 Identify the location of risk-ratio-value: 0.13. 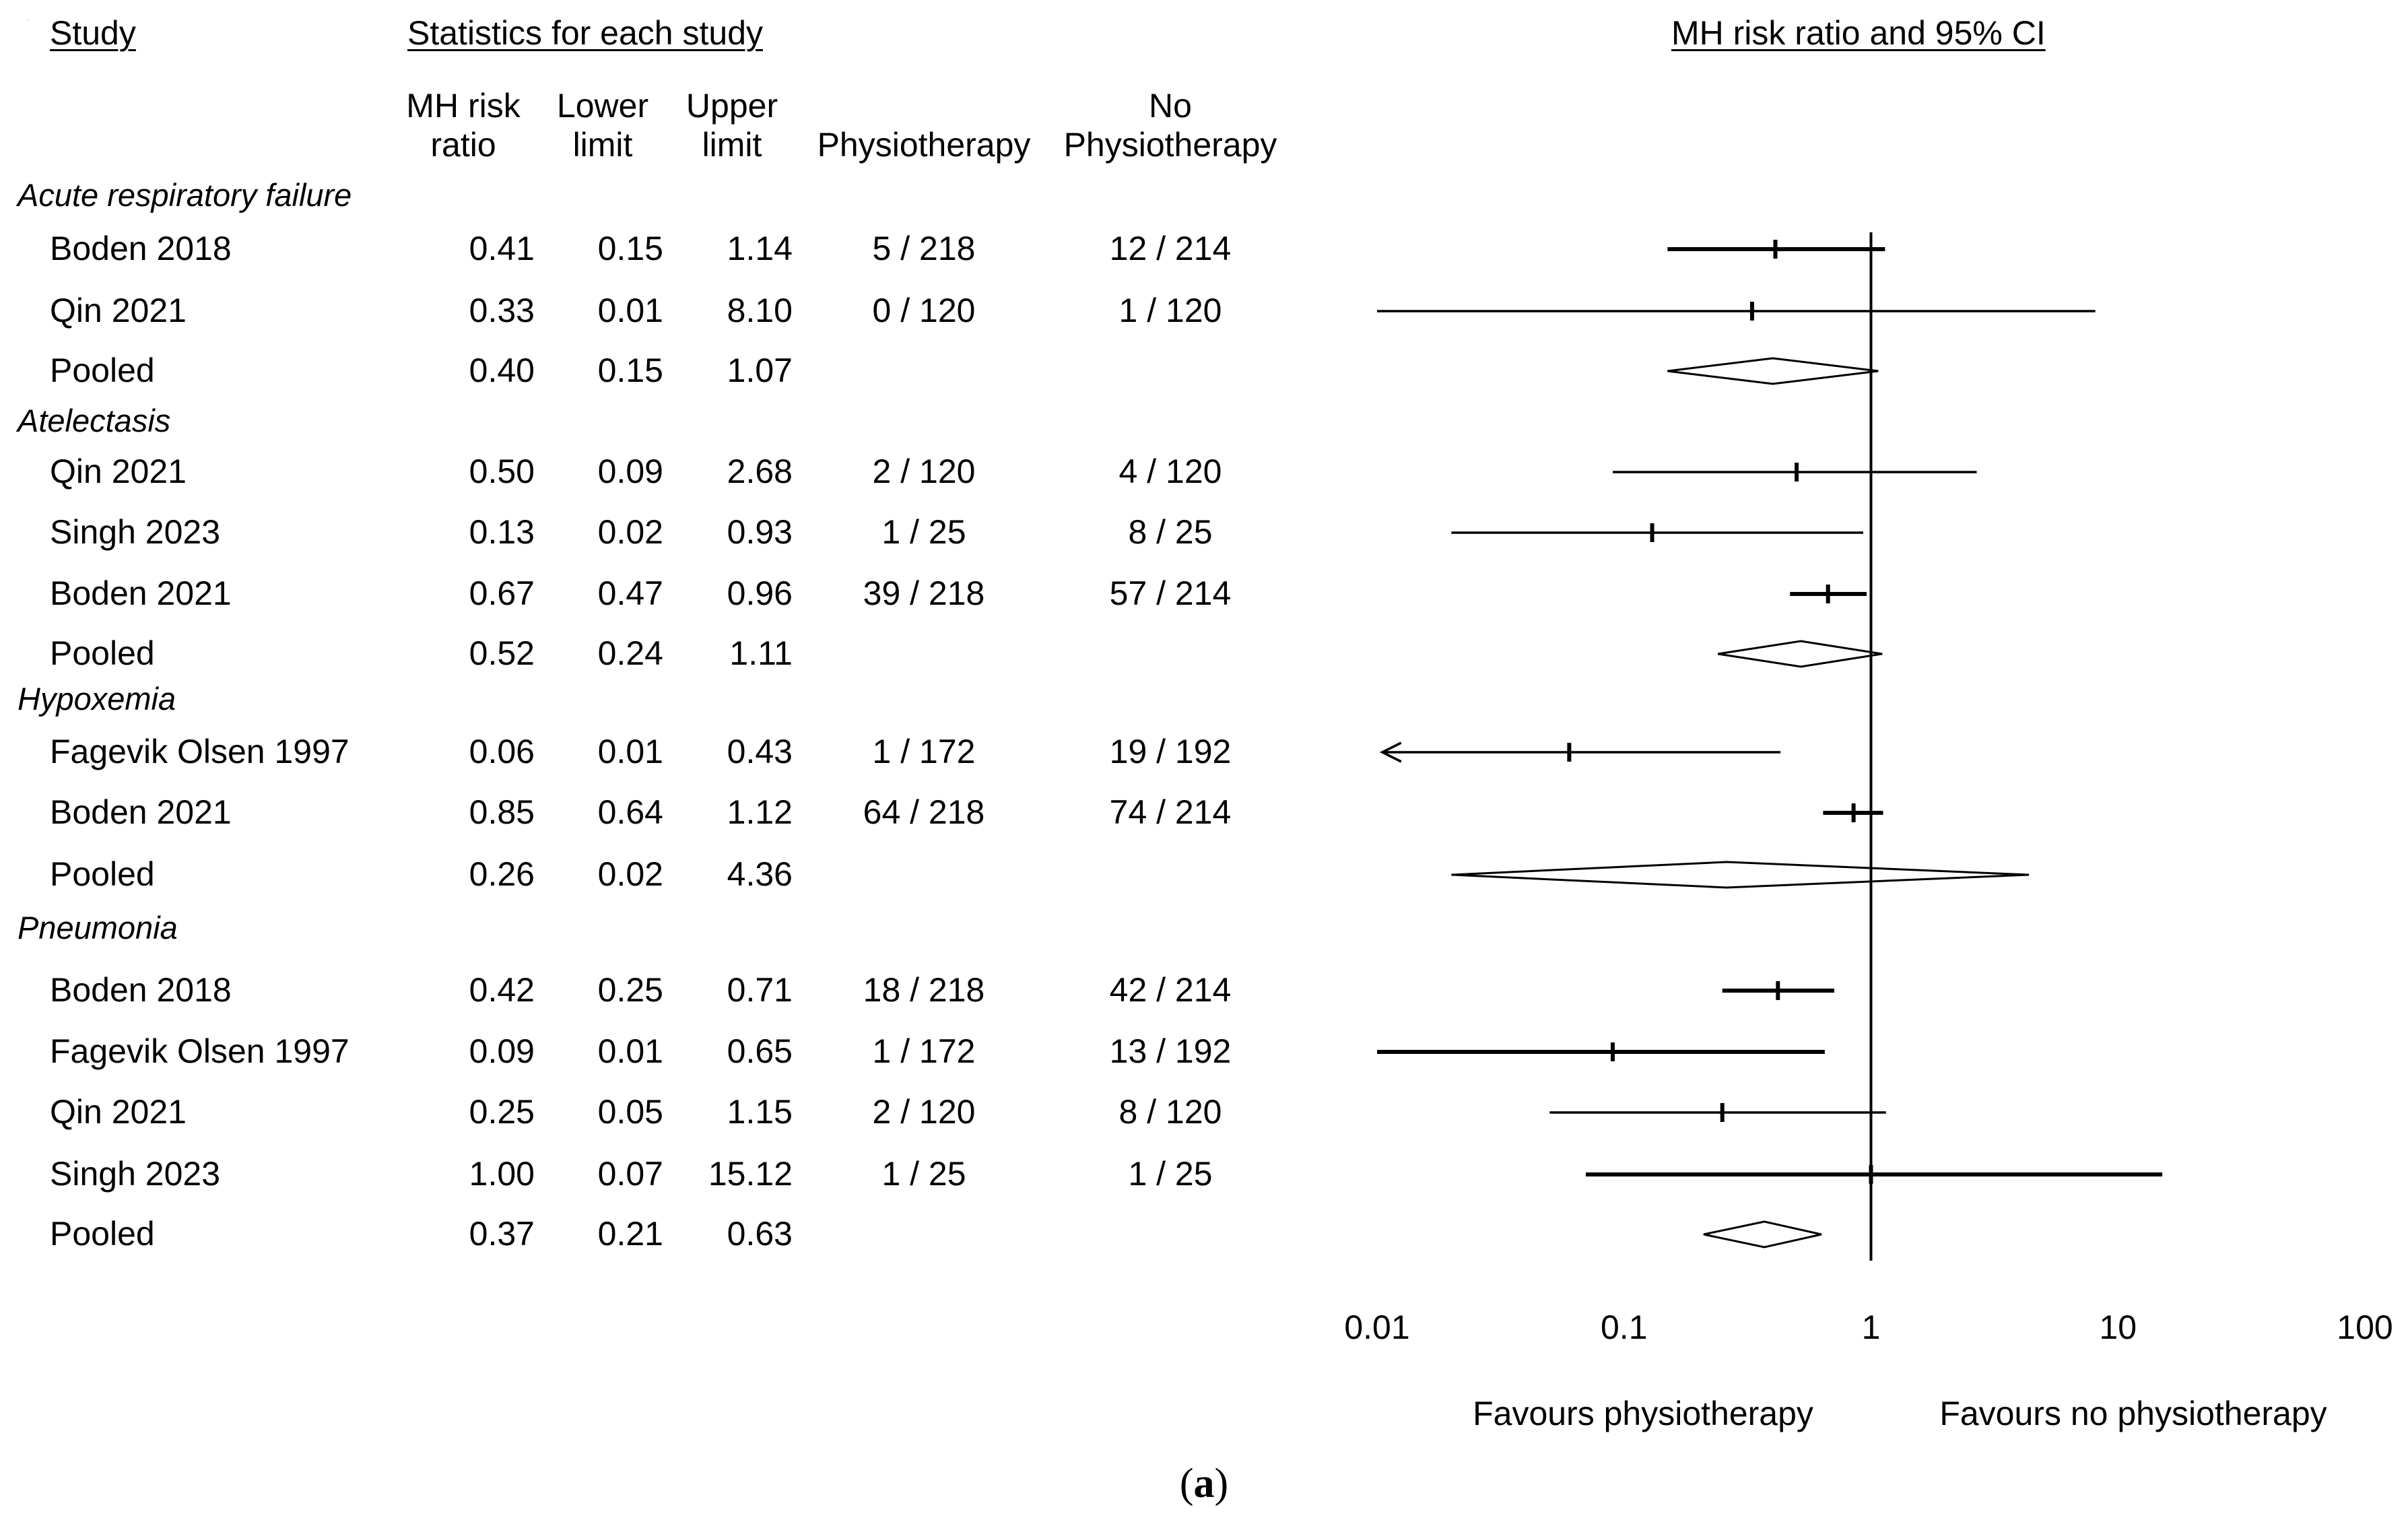
(502, 532).